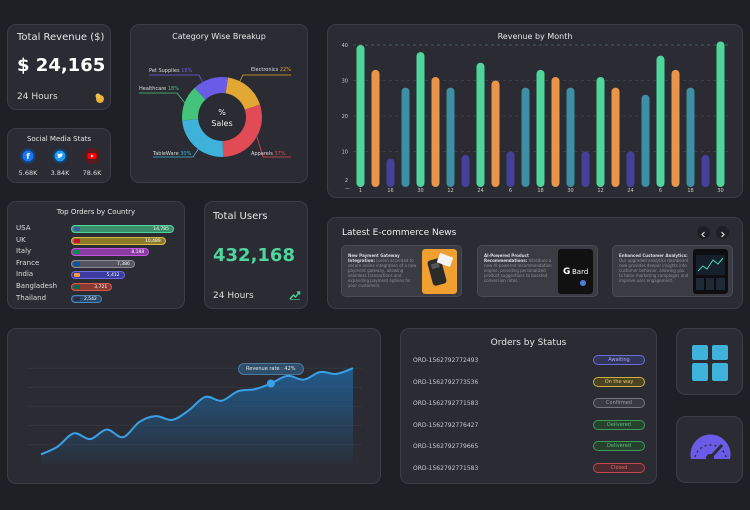 This screenshot has width=750, height=510. What do you see at coordinates (347, 189) in the screenshot?
I see `x-origin-tick: —` at bounding box center [347, 189].